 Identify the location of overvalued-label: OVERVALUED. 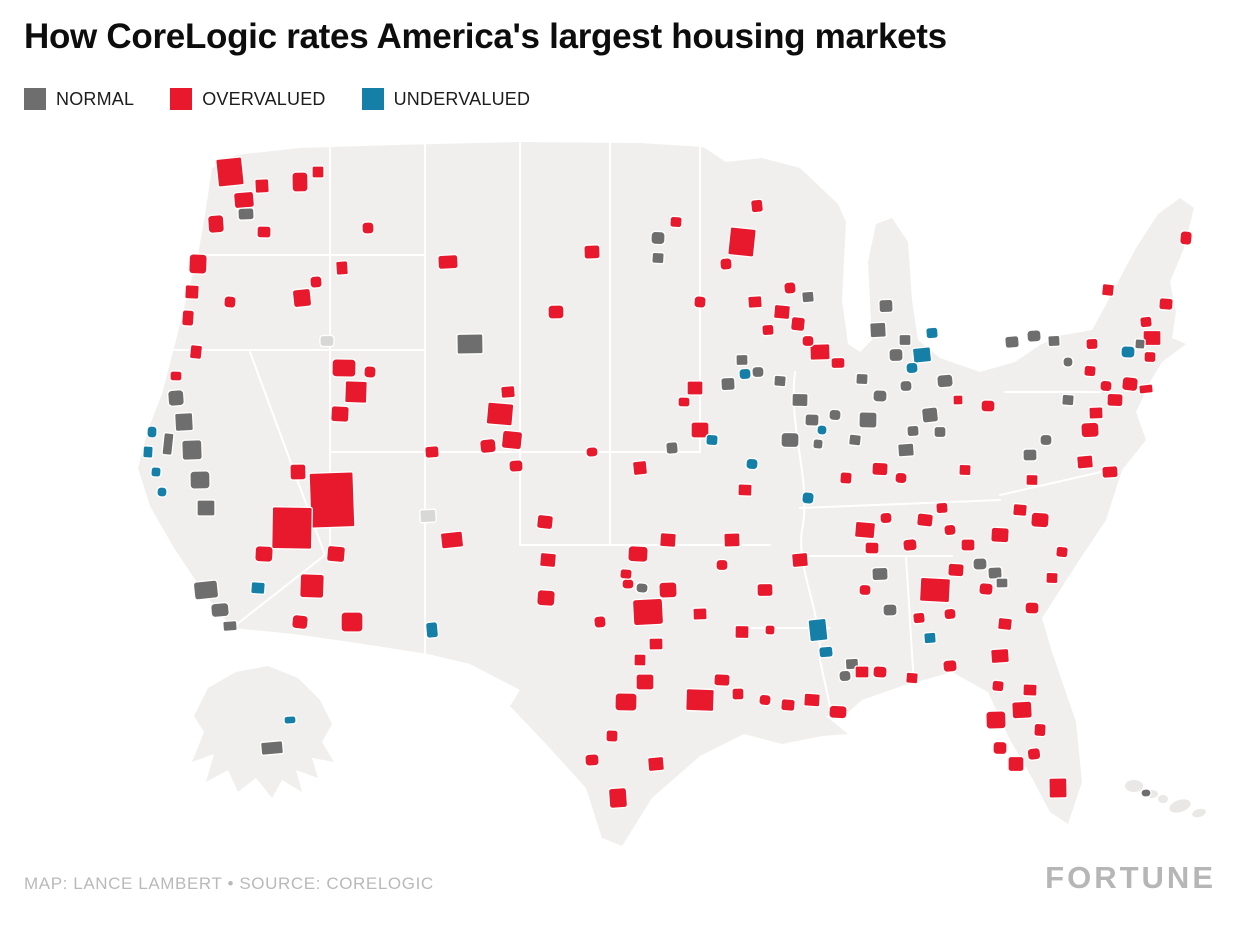
(264, 98).